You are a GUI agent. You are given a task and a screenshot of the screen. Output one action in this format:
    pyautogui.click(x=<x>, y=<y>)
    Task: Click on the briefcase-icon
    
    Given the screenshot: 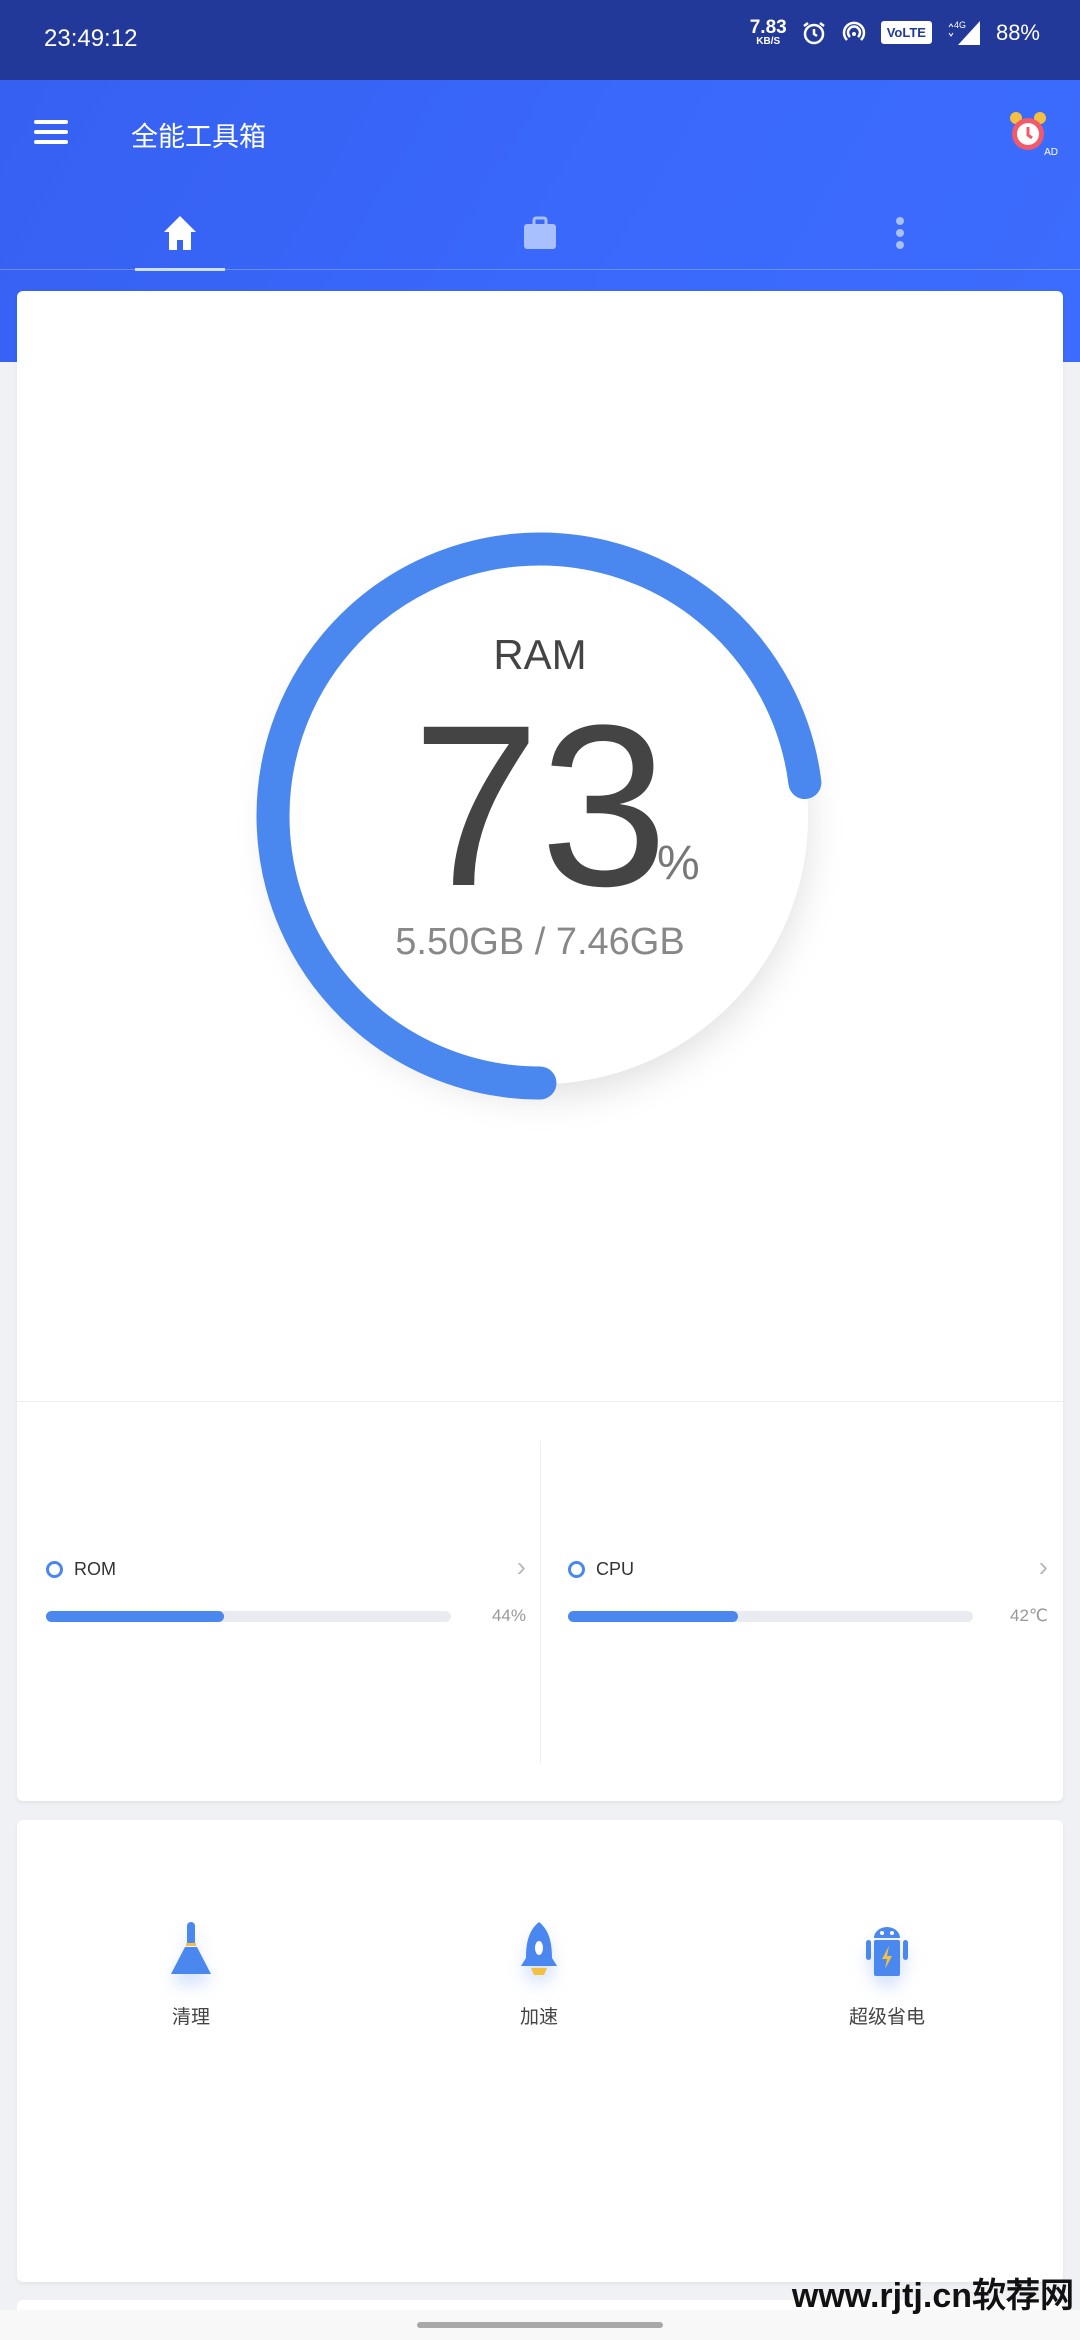 What is the action you would take?
    pyautogui.click(x=540, y=232)
    